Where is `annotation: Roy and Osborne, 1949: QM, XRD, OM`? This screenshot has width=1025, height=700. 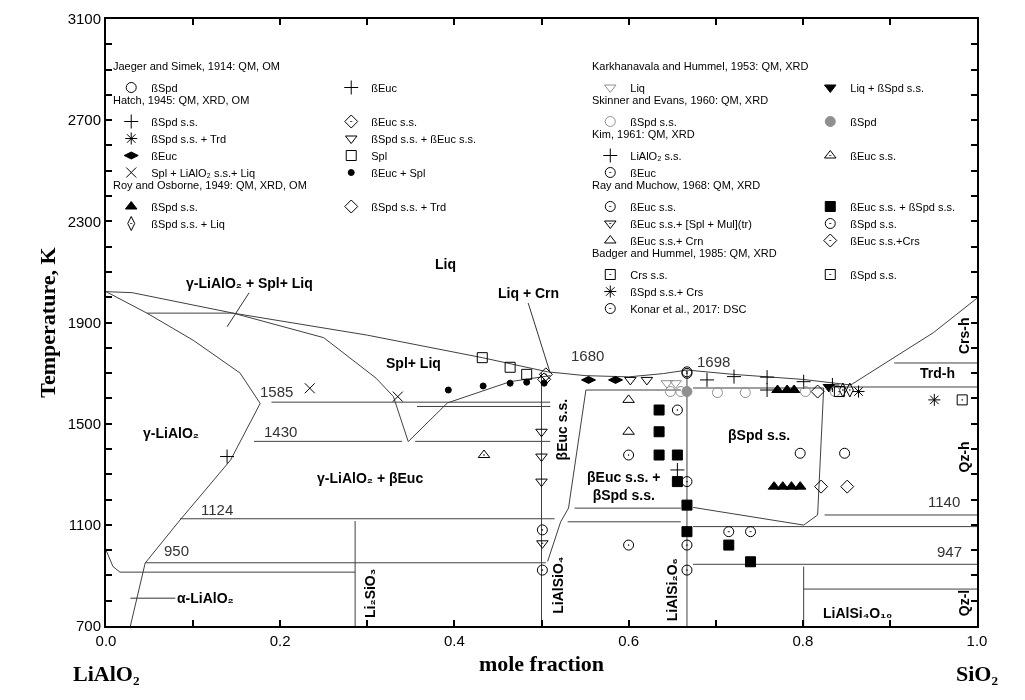
annotation: Roy and Osborne, 1949: QM, XRD, OM is located at coordinates (210, 185).